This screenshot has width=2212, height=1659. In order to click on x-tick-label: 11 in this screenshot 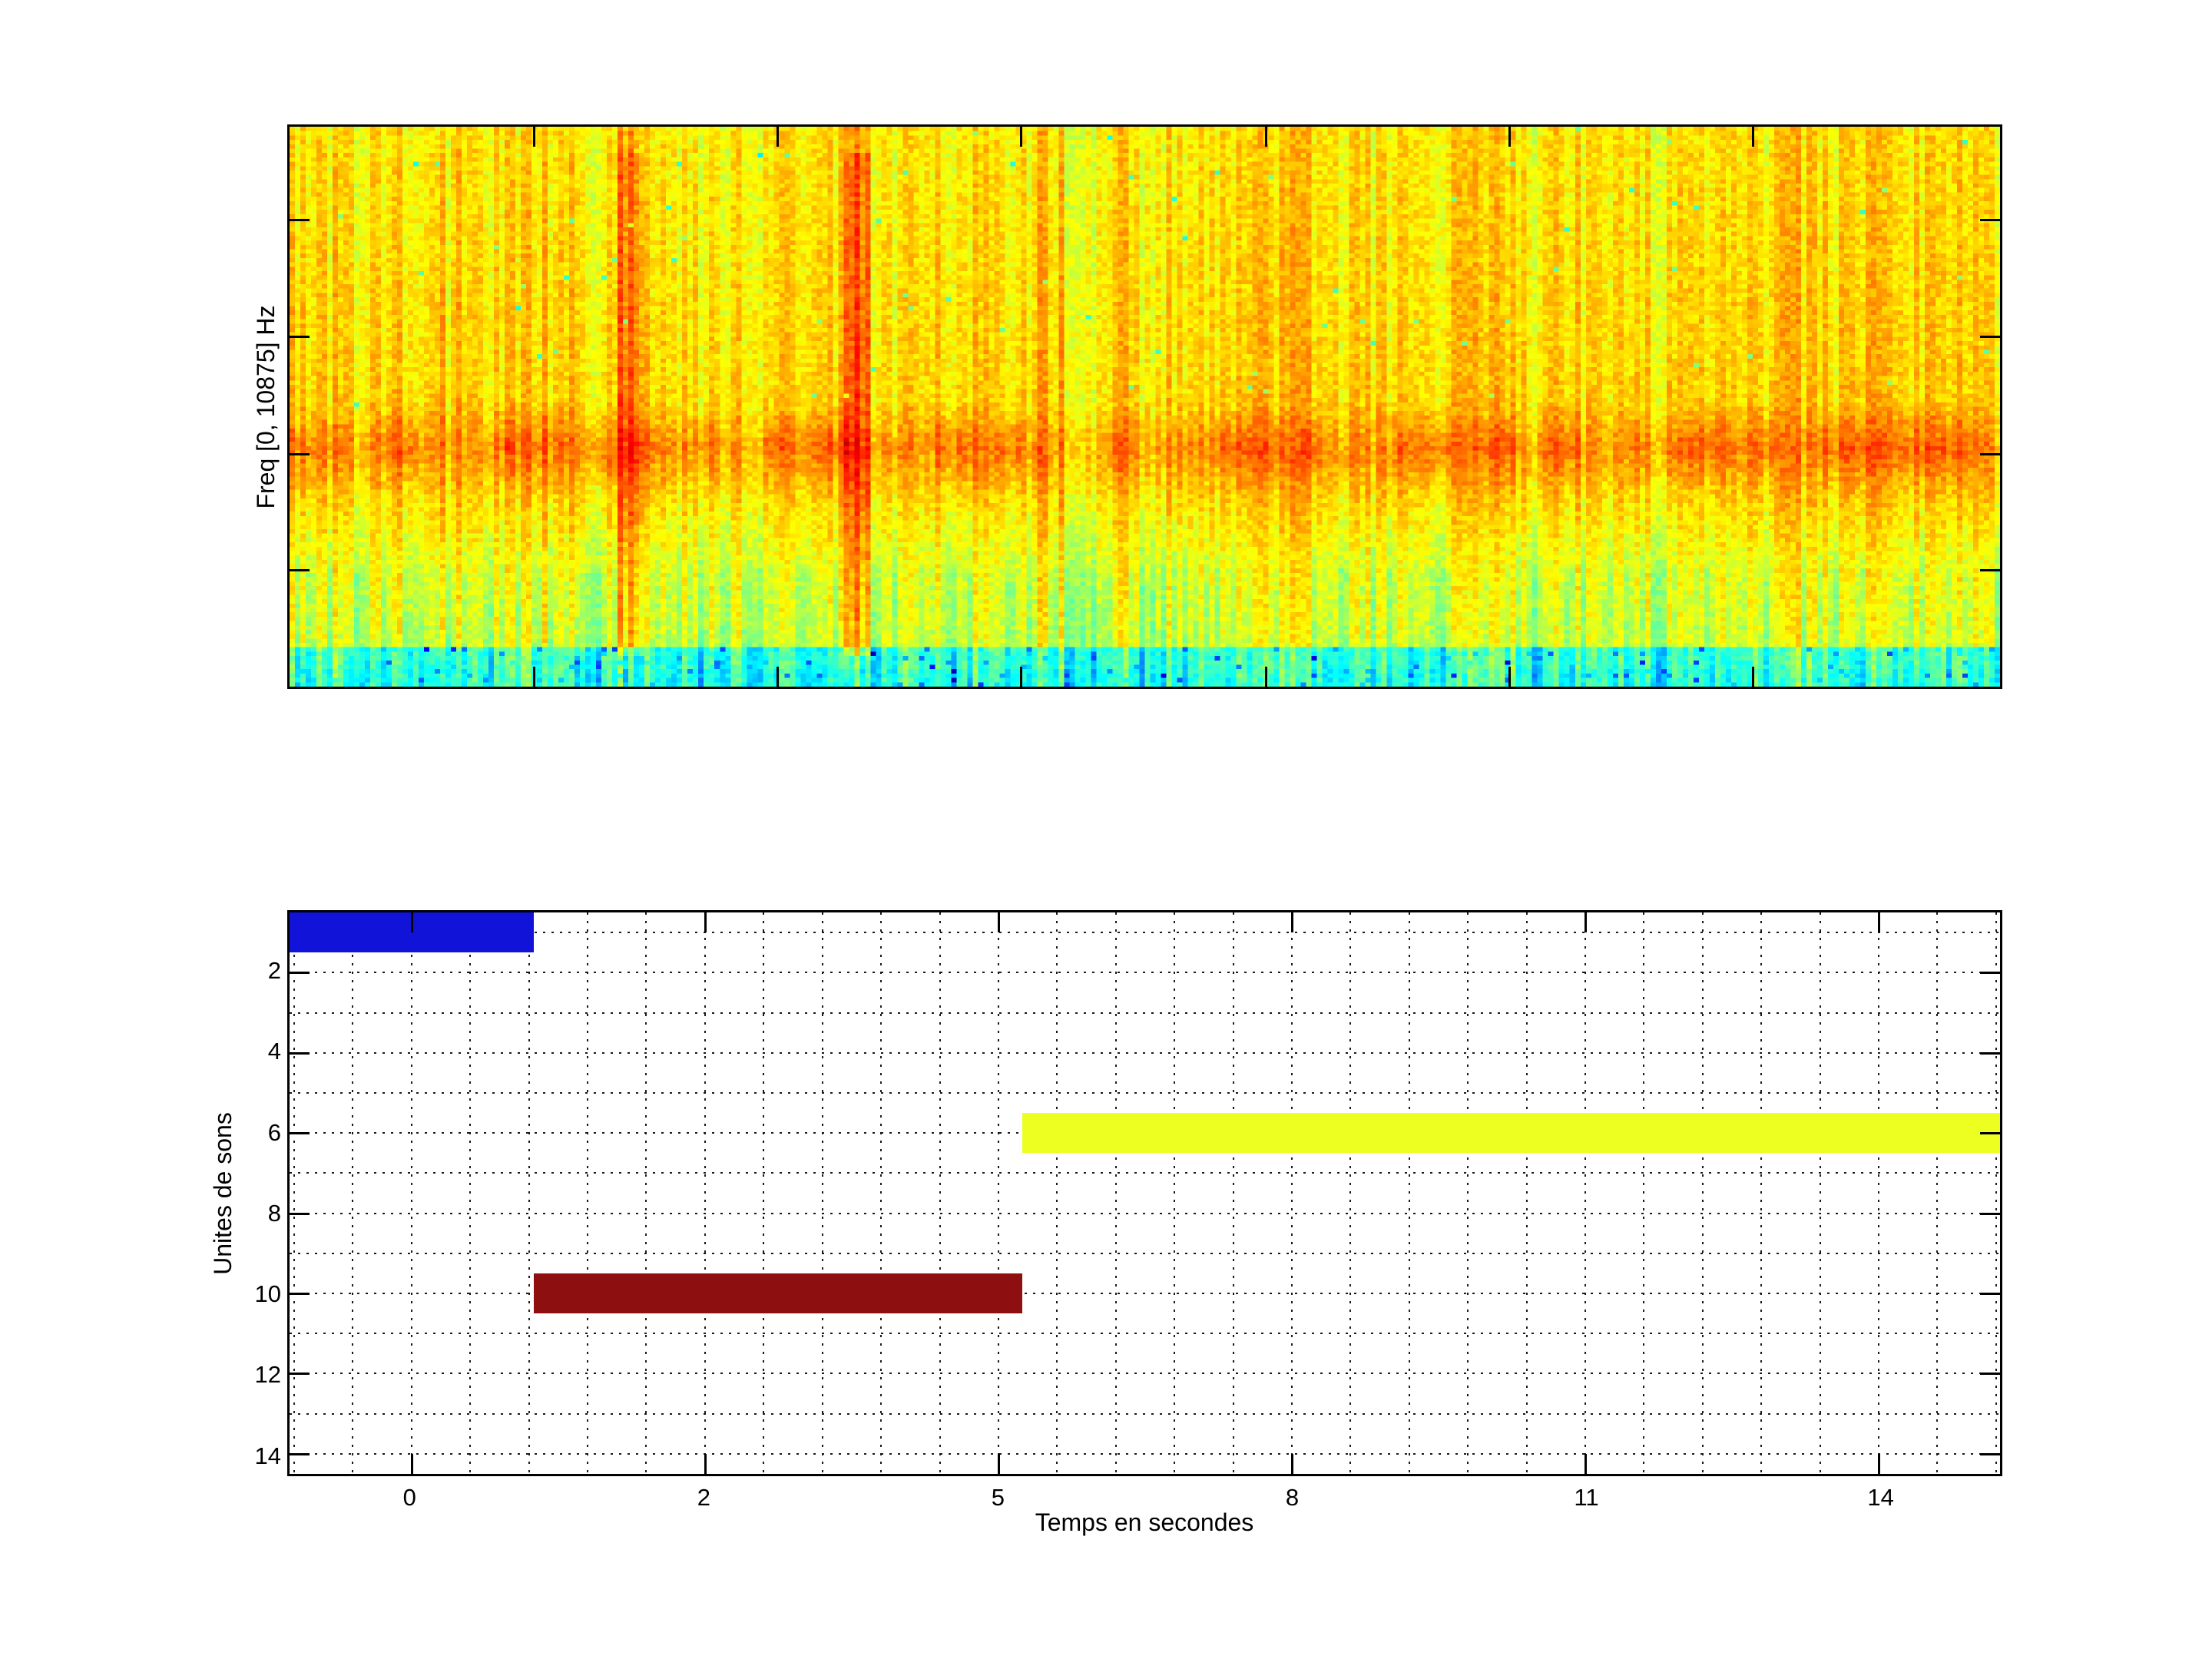, I will do `click(1587, 1498)`.